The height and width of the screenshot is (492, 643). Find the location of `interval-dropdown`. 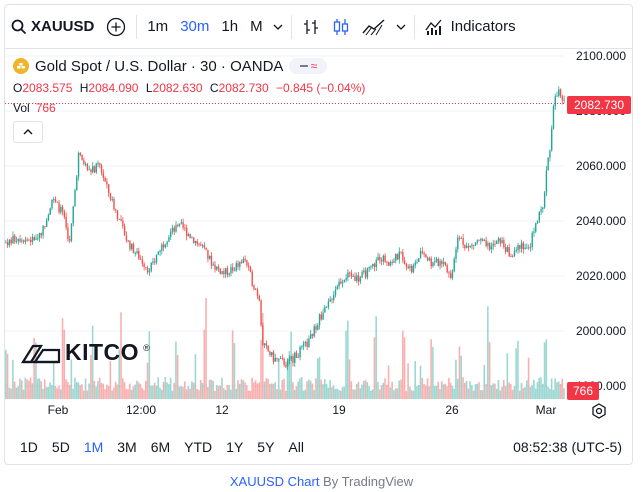

interval-dropdown is located at coordinates (278, 27).